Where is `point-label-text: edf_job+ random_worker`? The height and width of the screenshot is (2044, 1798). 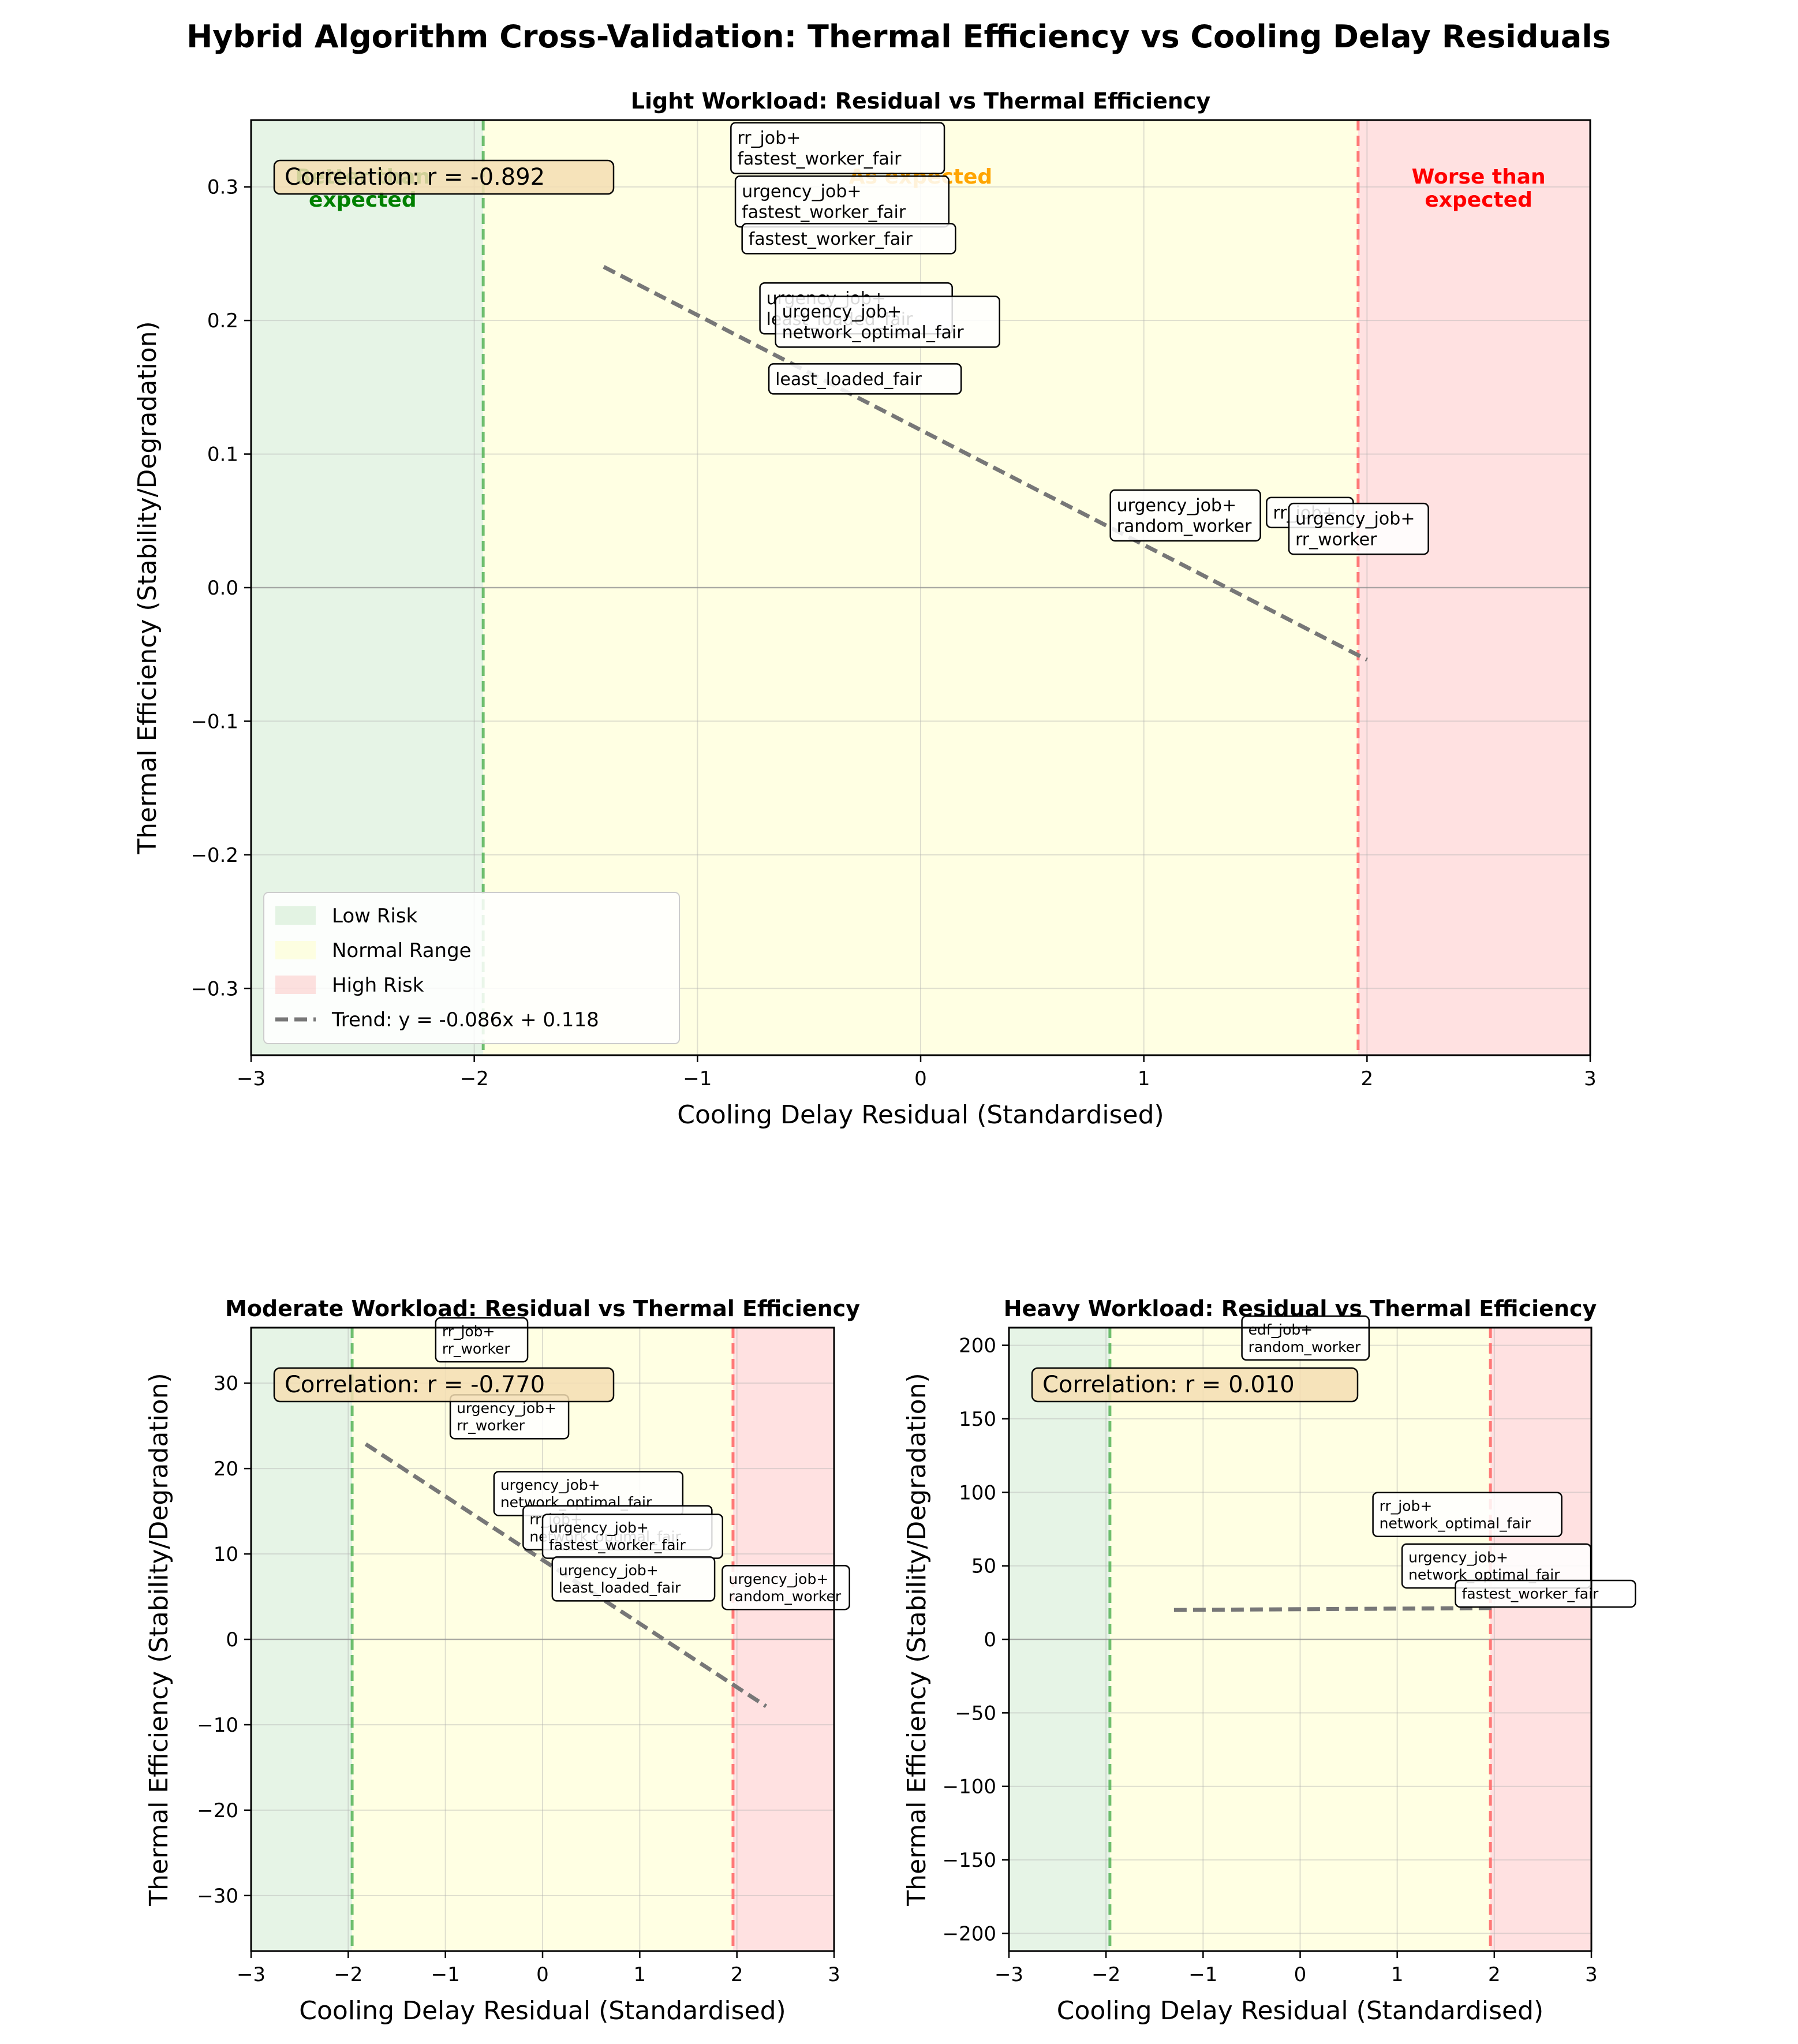
point-label-text: edf_job+ random_worker is located at coordinates (1304, 1338).